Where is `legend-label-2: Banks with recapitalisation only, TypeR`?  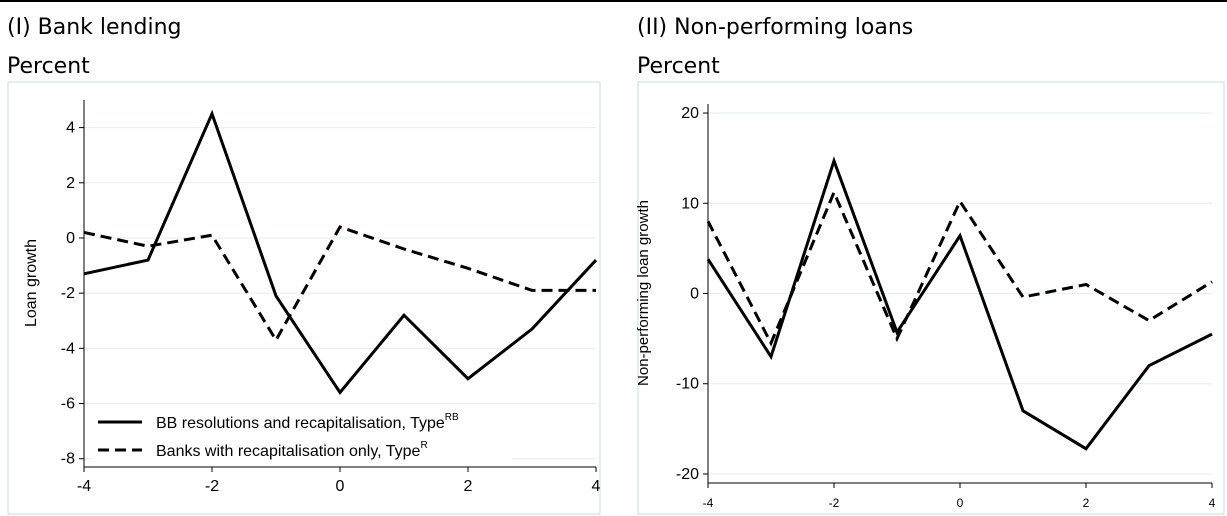 legend-label-2: Banks with recapitalisation only, TypeR is located at coordinates (292, 450).